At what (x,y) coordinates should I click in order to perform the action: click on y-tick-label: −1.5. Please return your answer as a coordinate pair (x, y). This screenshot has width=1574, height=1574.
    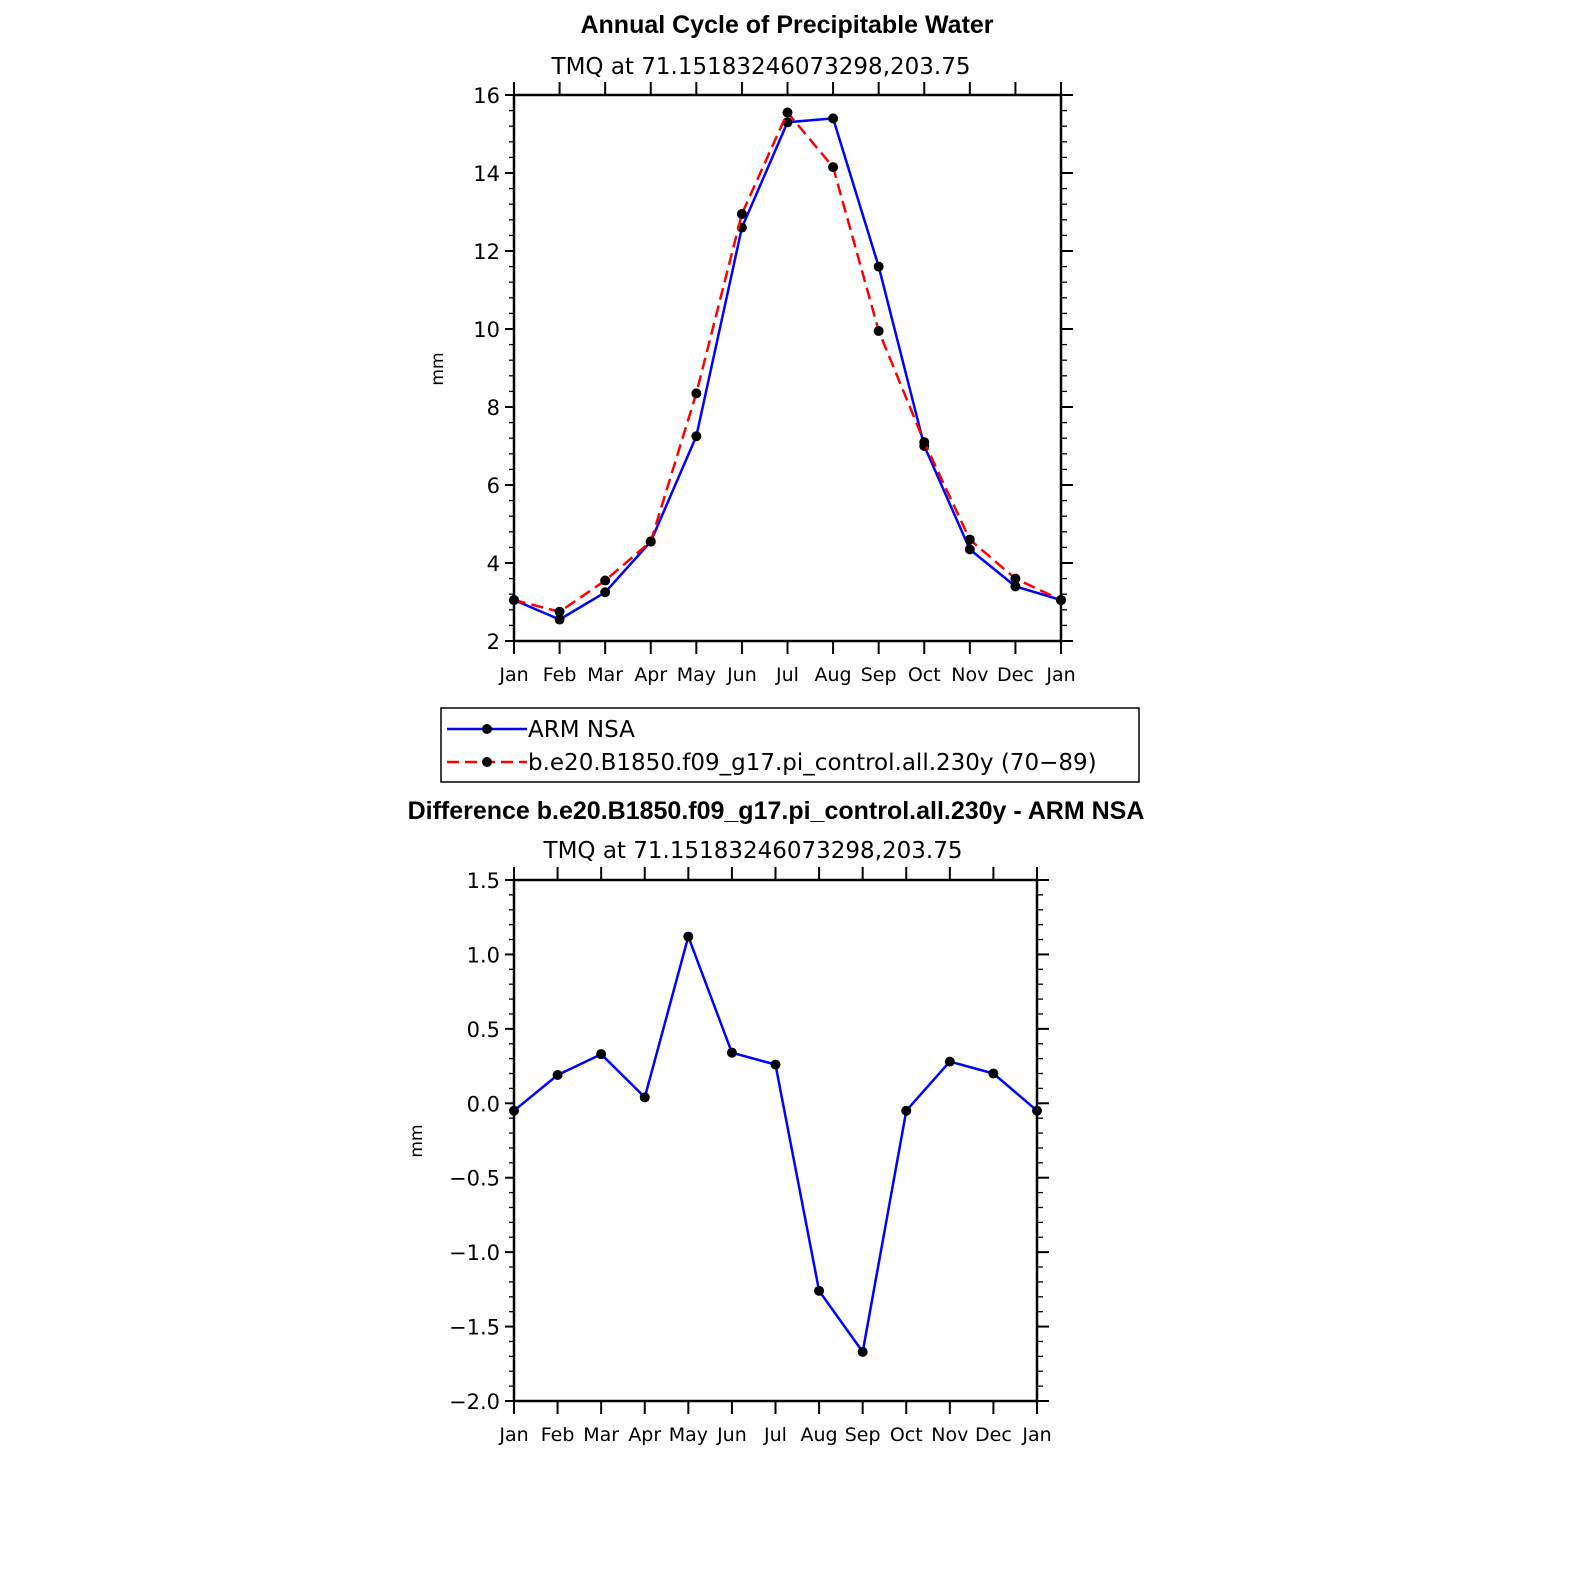
    Looking at the image, I should click on (474, 1328).